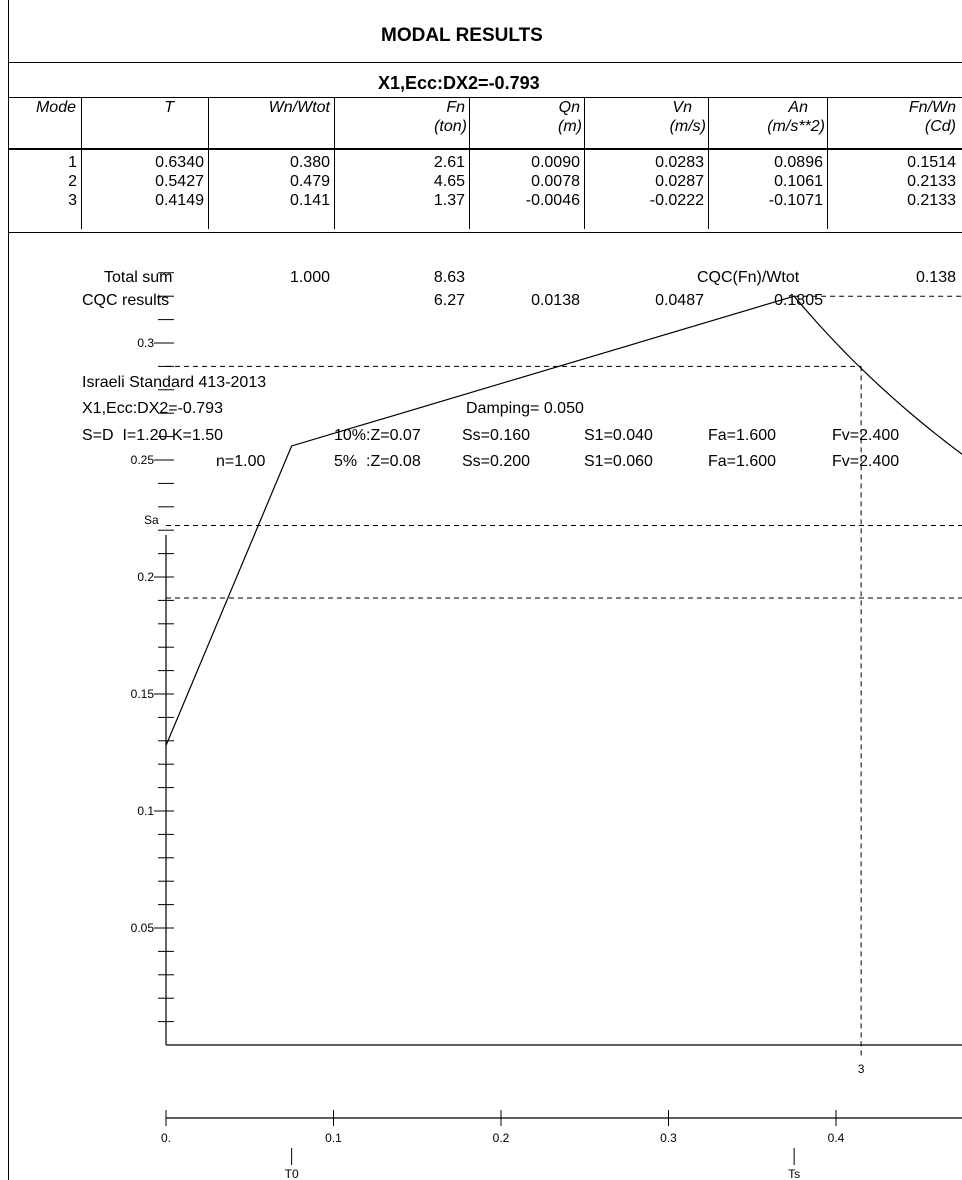  Describe the element at coordinates (455, 107) in the screenshot. I see `col-header-fn: Fn` at that location.